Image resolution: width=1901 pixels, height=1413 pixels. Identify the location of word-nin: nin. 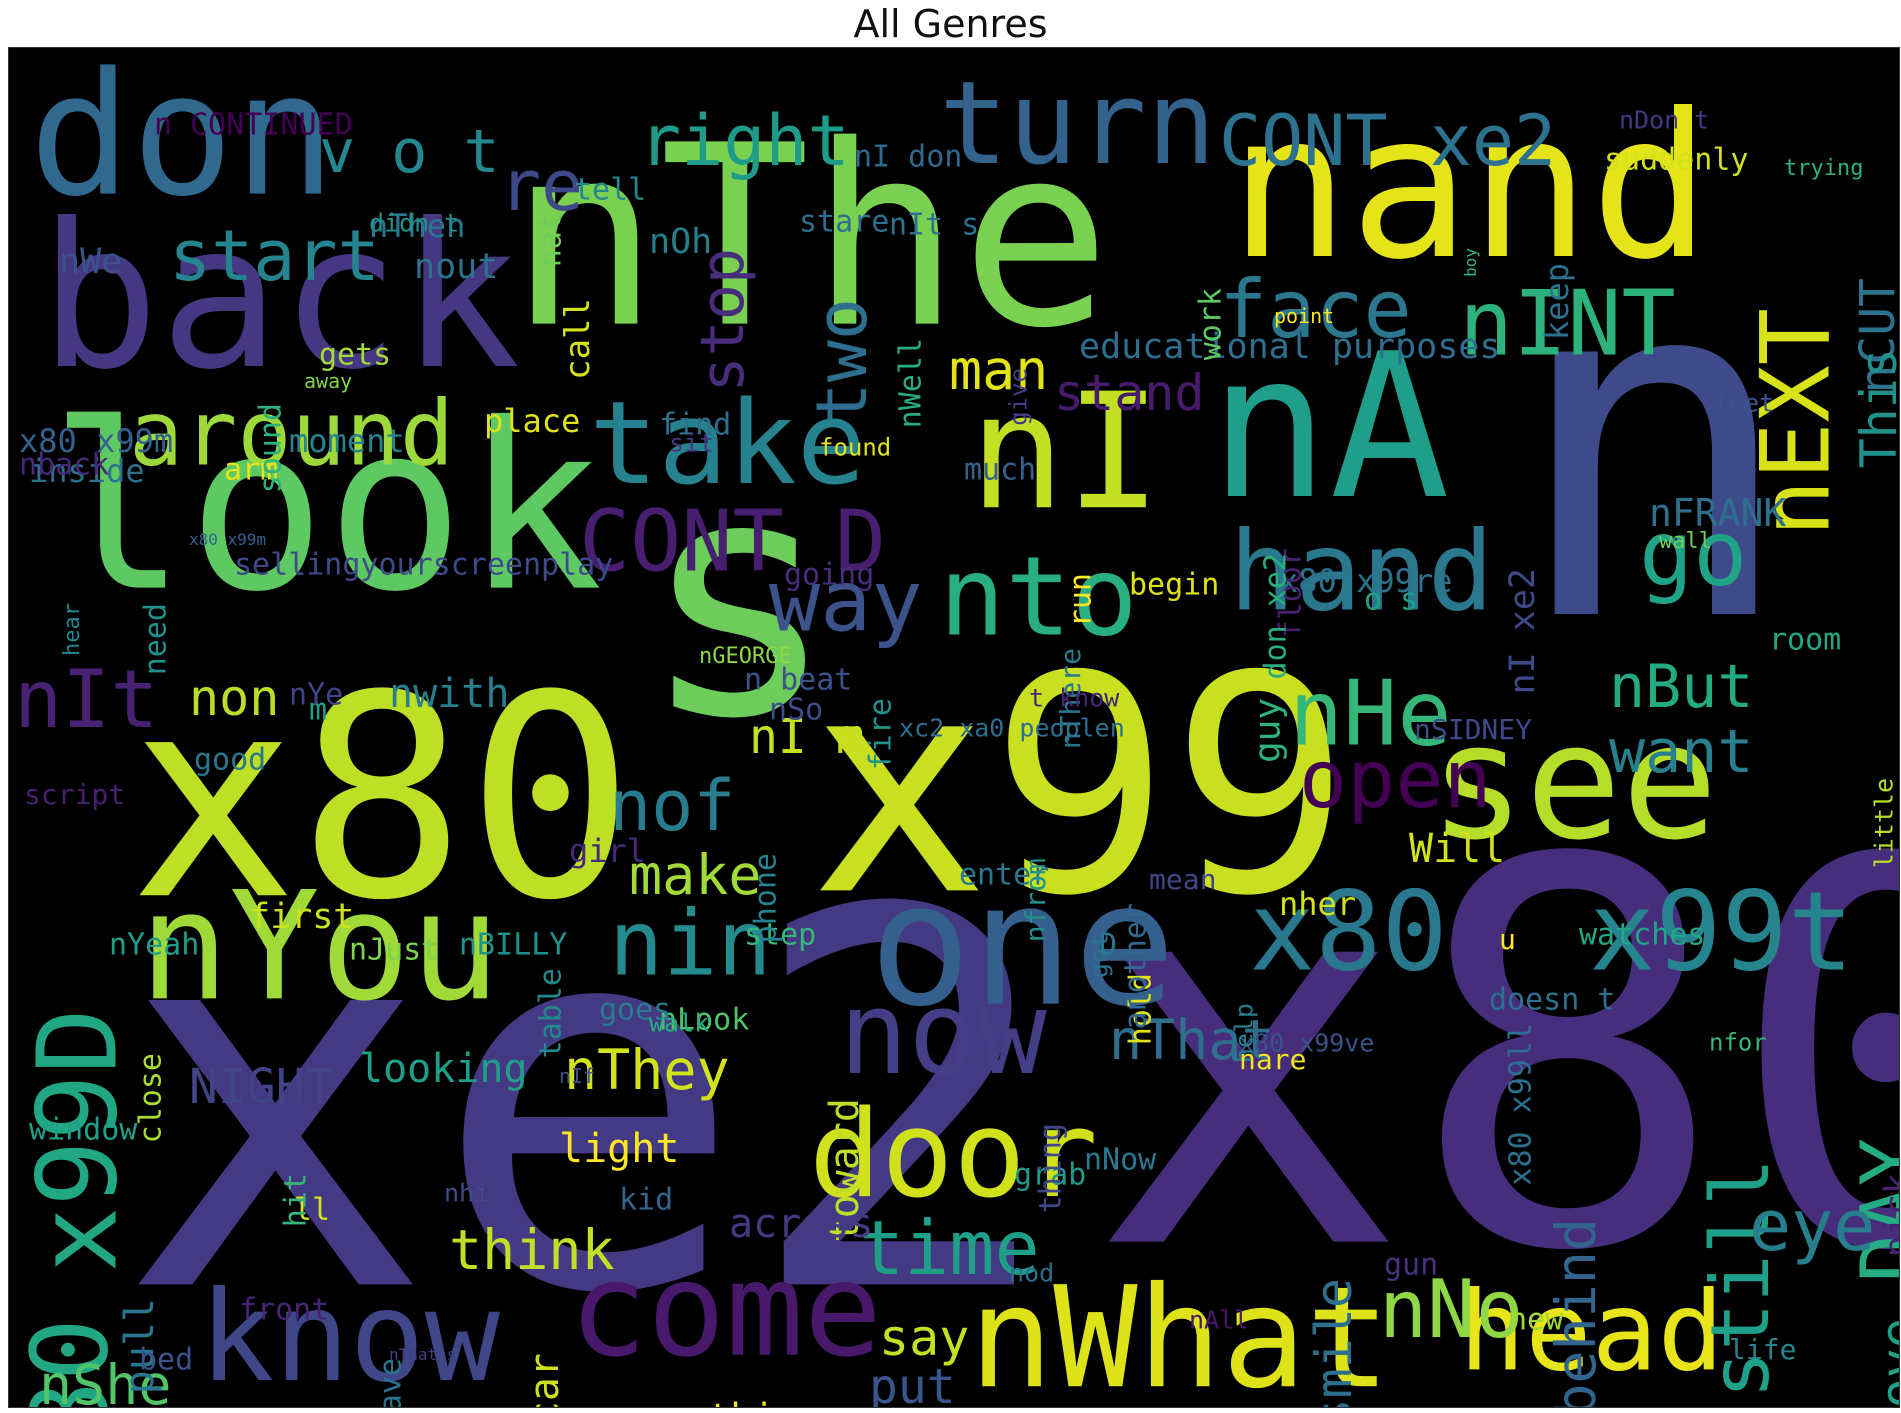
(690, 943).